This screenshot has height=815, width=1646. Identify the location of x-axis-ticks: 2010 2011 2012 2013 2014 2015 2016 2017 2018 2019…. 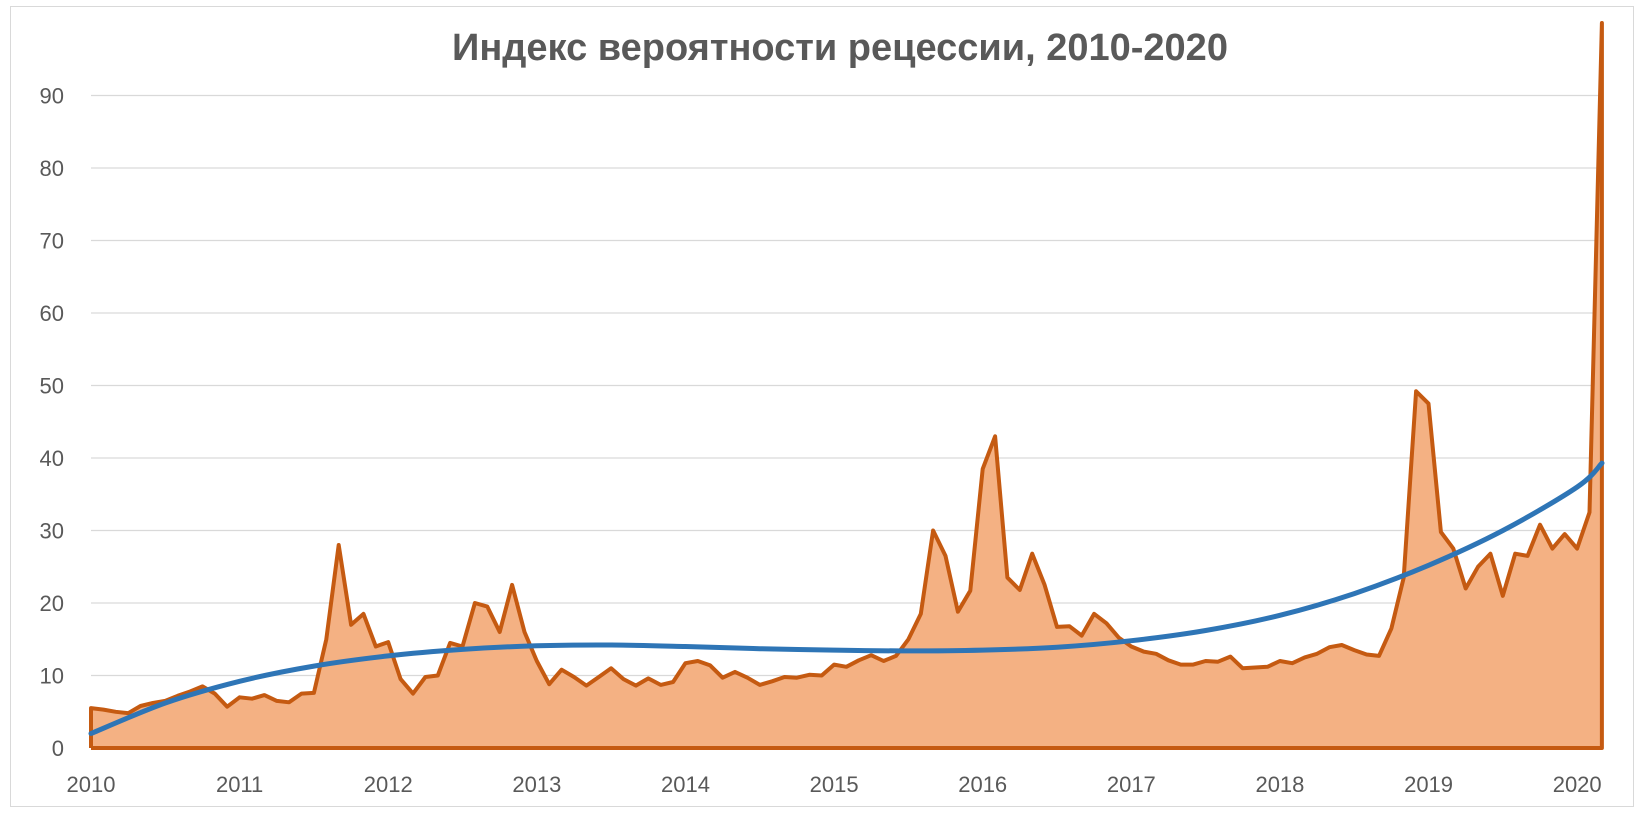
(834, 784).